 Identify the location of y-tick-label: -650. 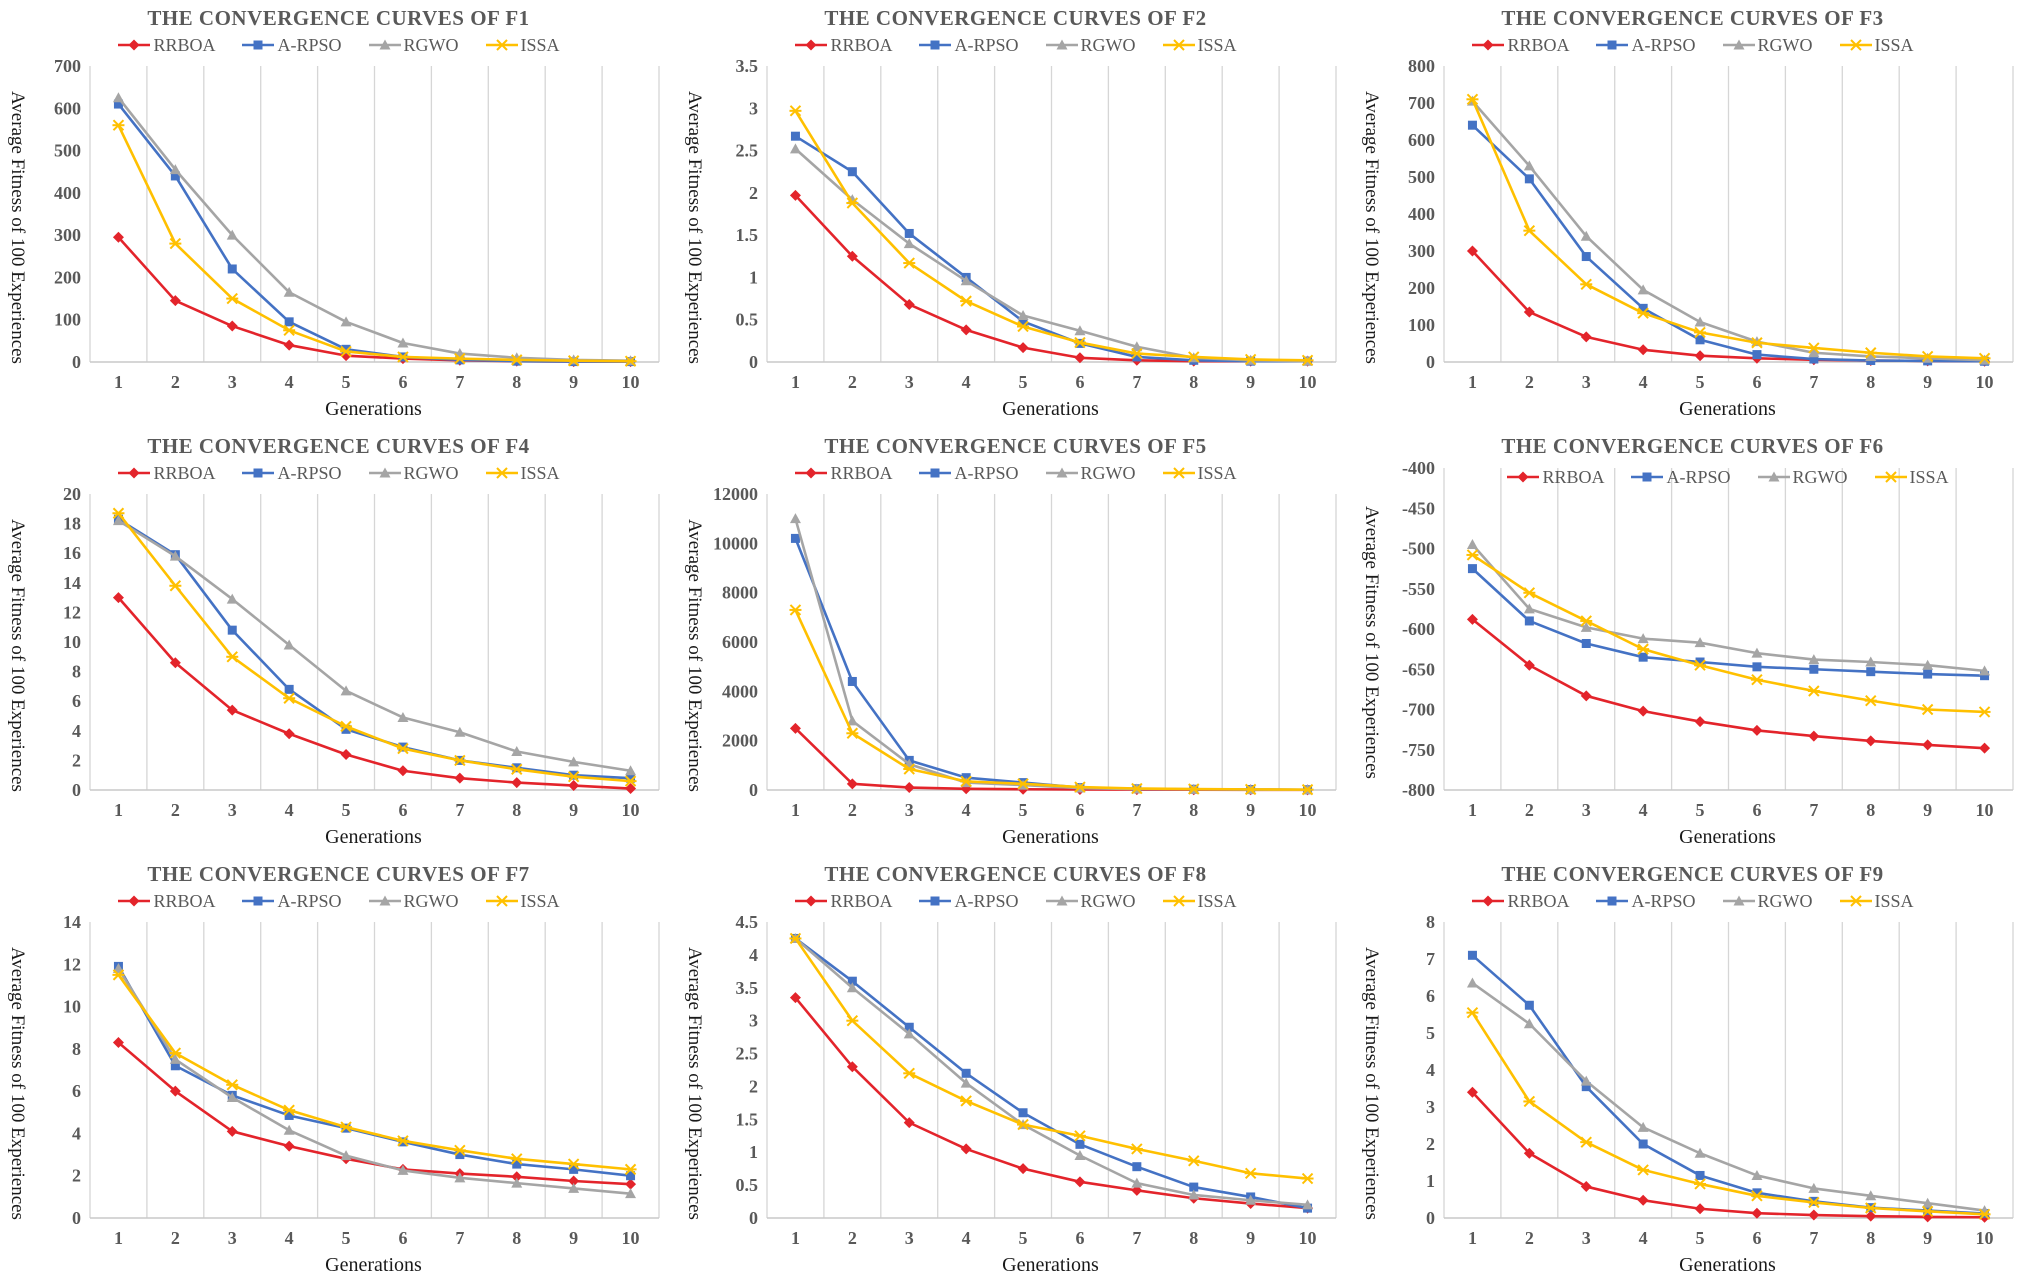
(1418, 669).